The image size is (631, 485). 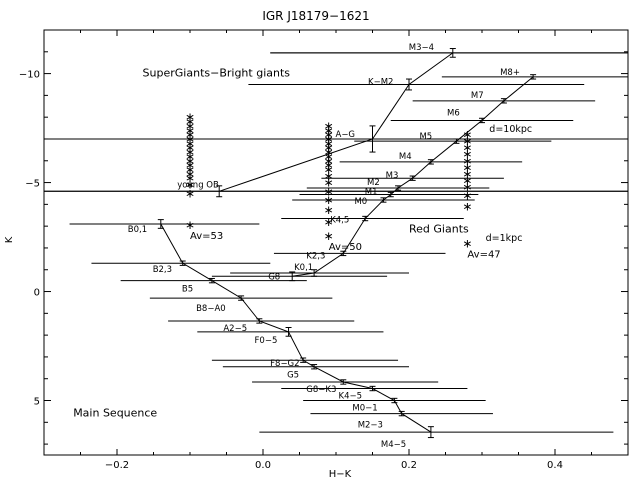 What do you see at coordinates (32, 184) in the screenshot?
I see `y-tick-label: −5` at bounding box center [32, 184].